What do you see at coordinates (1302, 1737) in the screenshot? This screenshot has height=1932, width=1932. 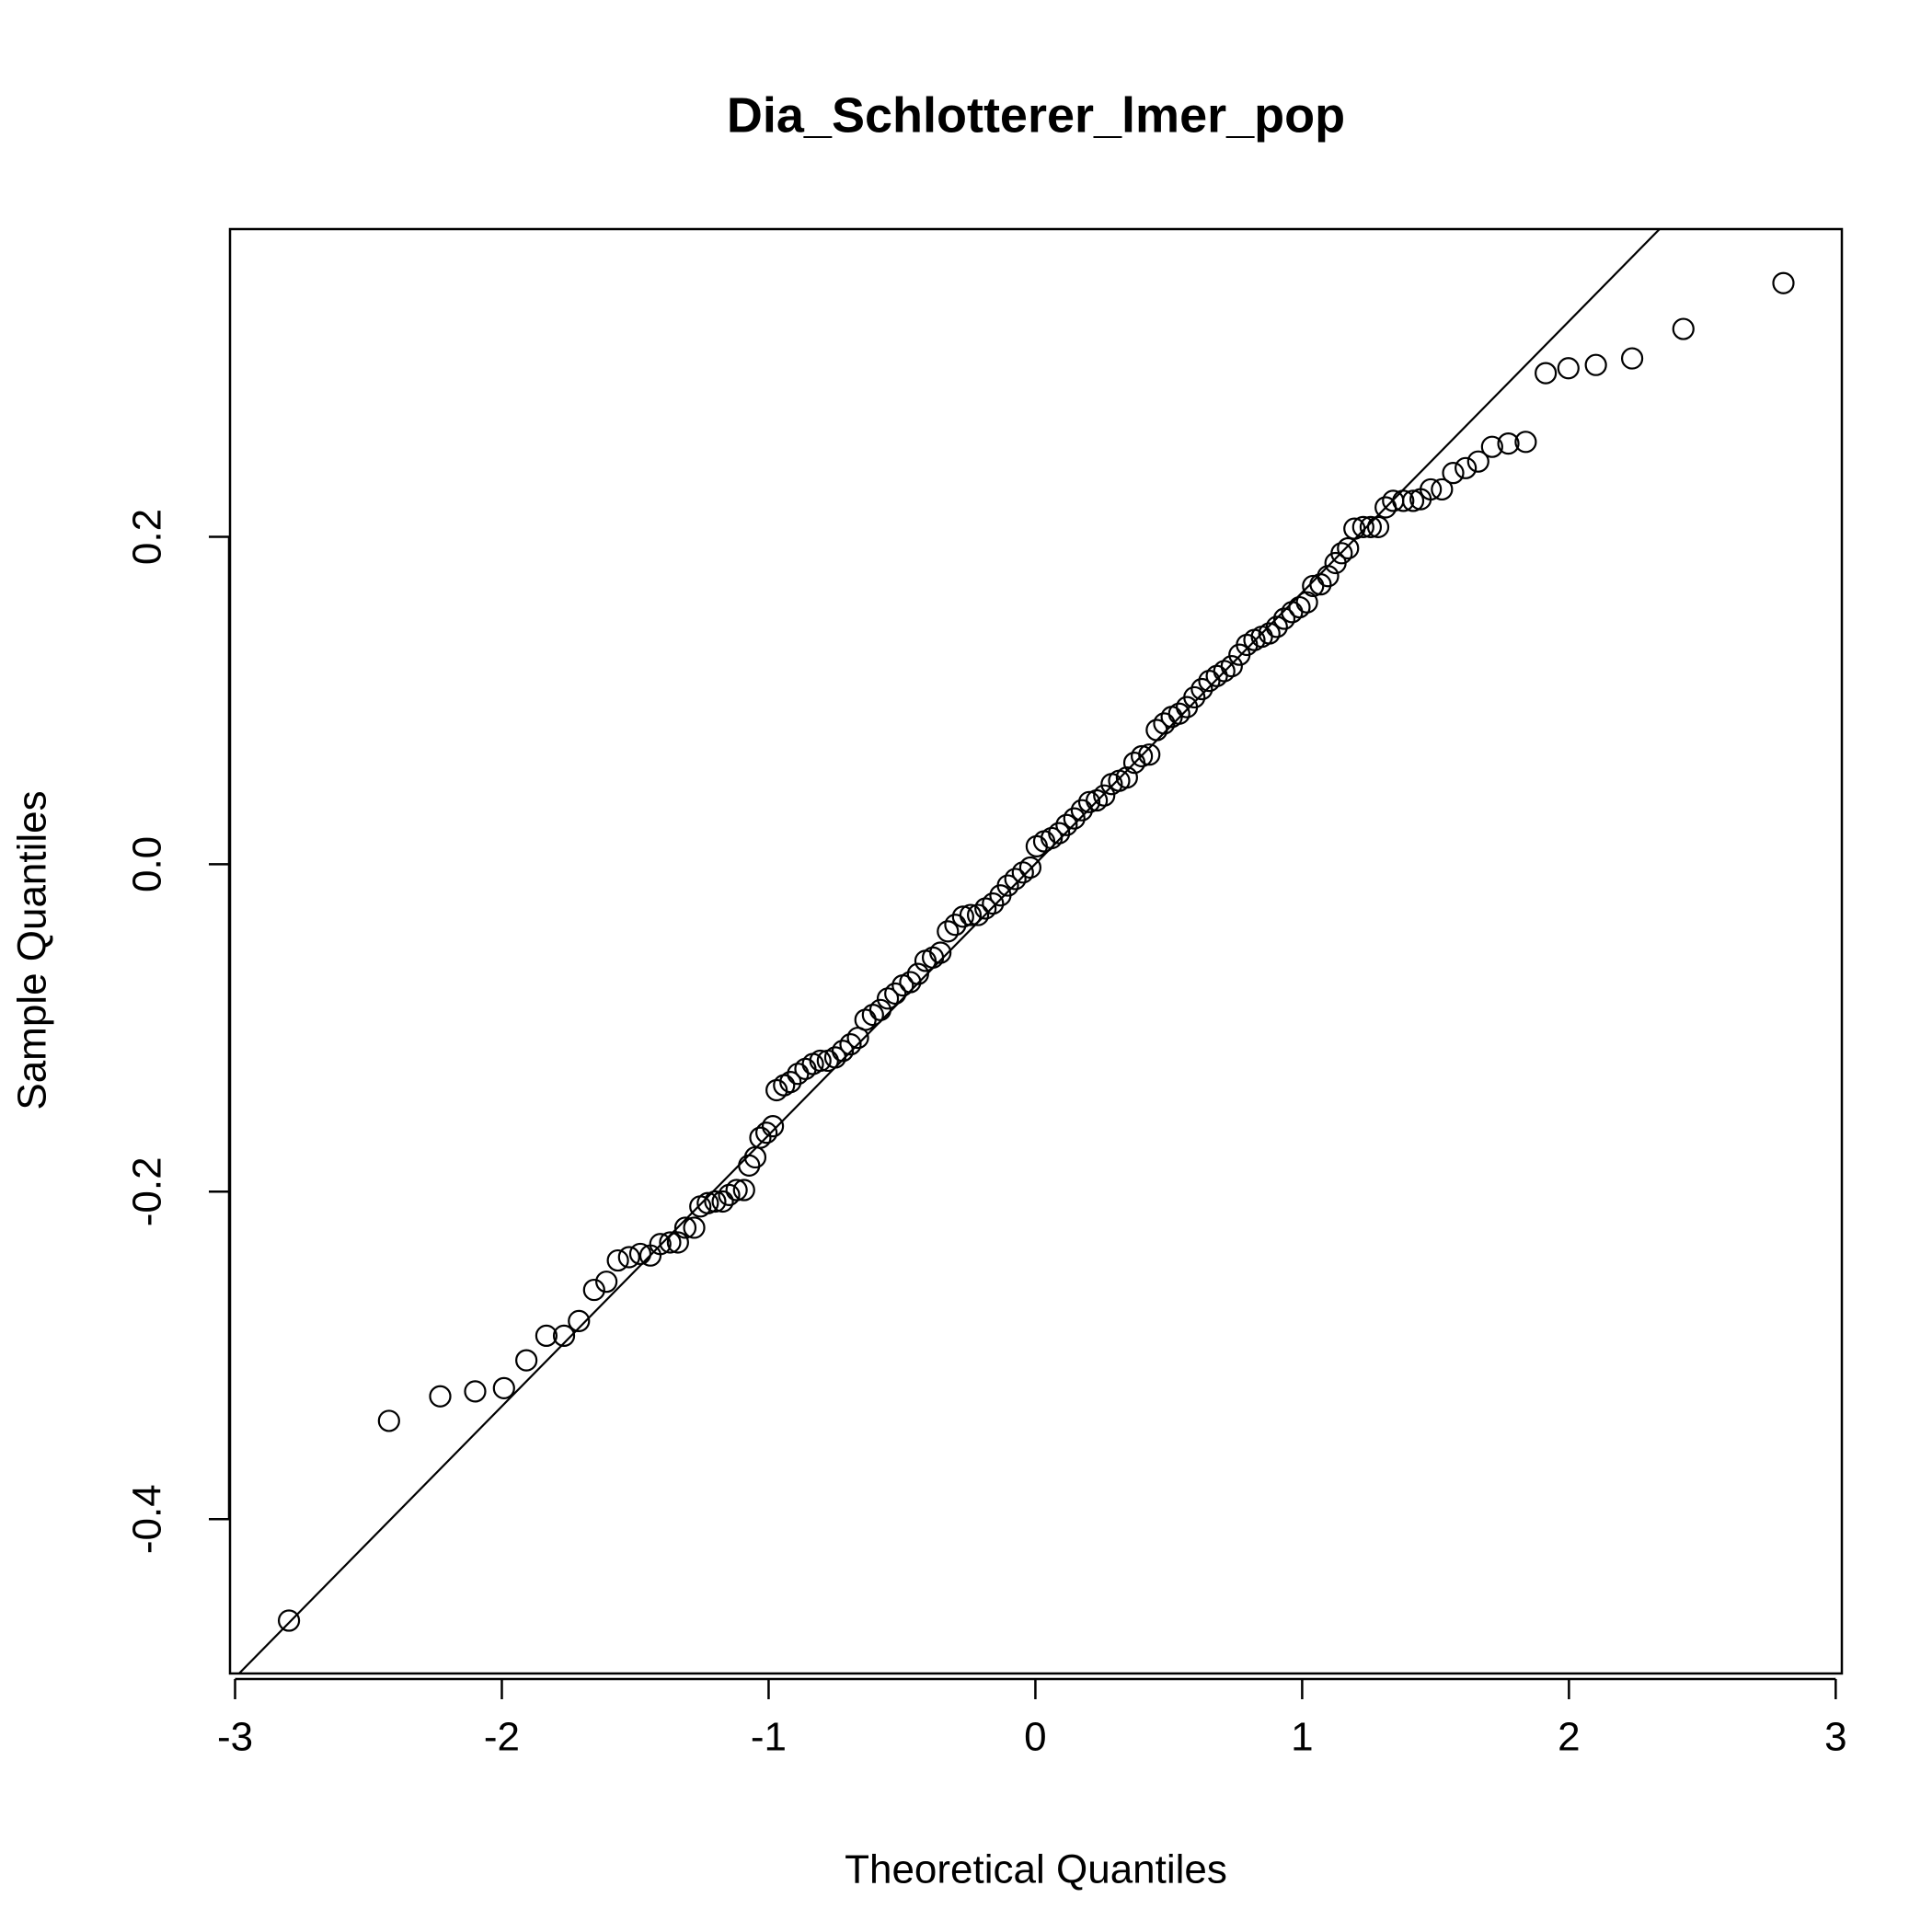 I see `x-tick-label: 1` at bounding box center [1302, 1737].